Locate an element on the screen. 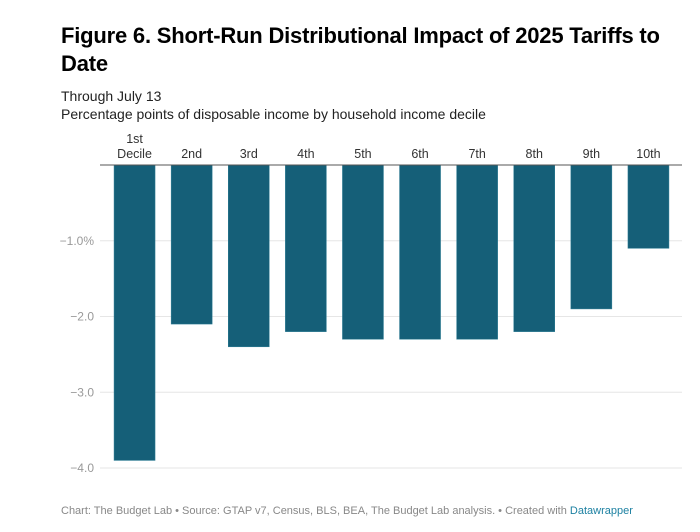 Image resolution: width=700 pixels, height=532 pixels. category-label: 9th is located at coordinates (591, 154).